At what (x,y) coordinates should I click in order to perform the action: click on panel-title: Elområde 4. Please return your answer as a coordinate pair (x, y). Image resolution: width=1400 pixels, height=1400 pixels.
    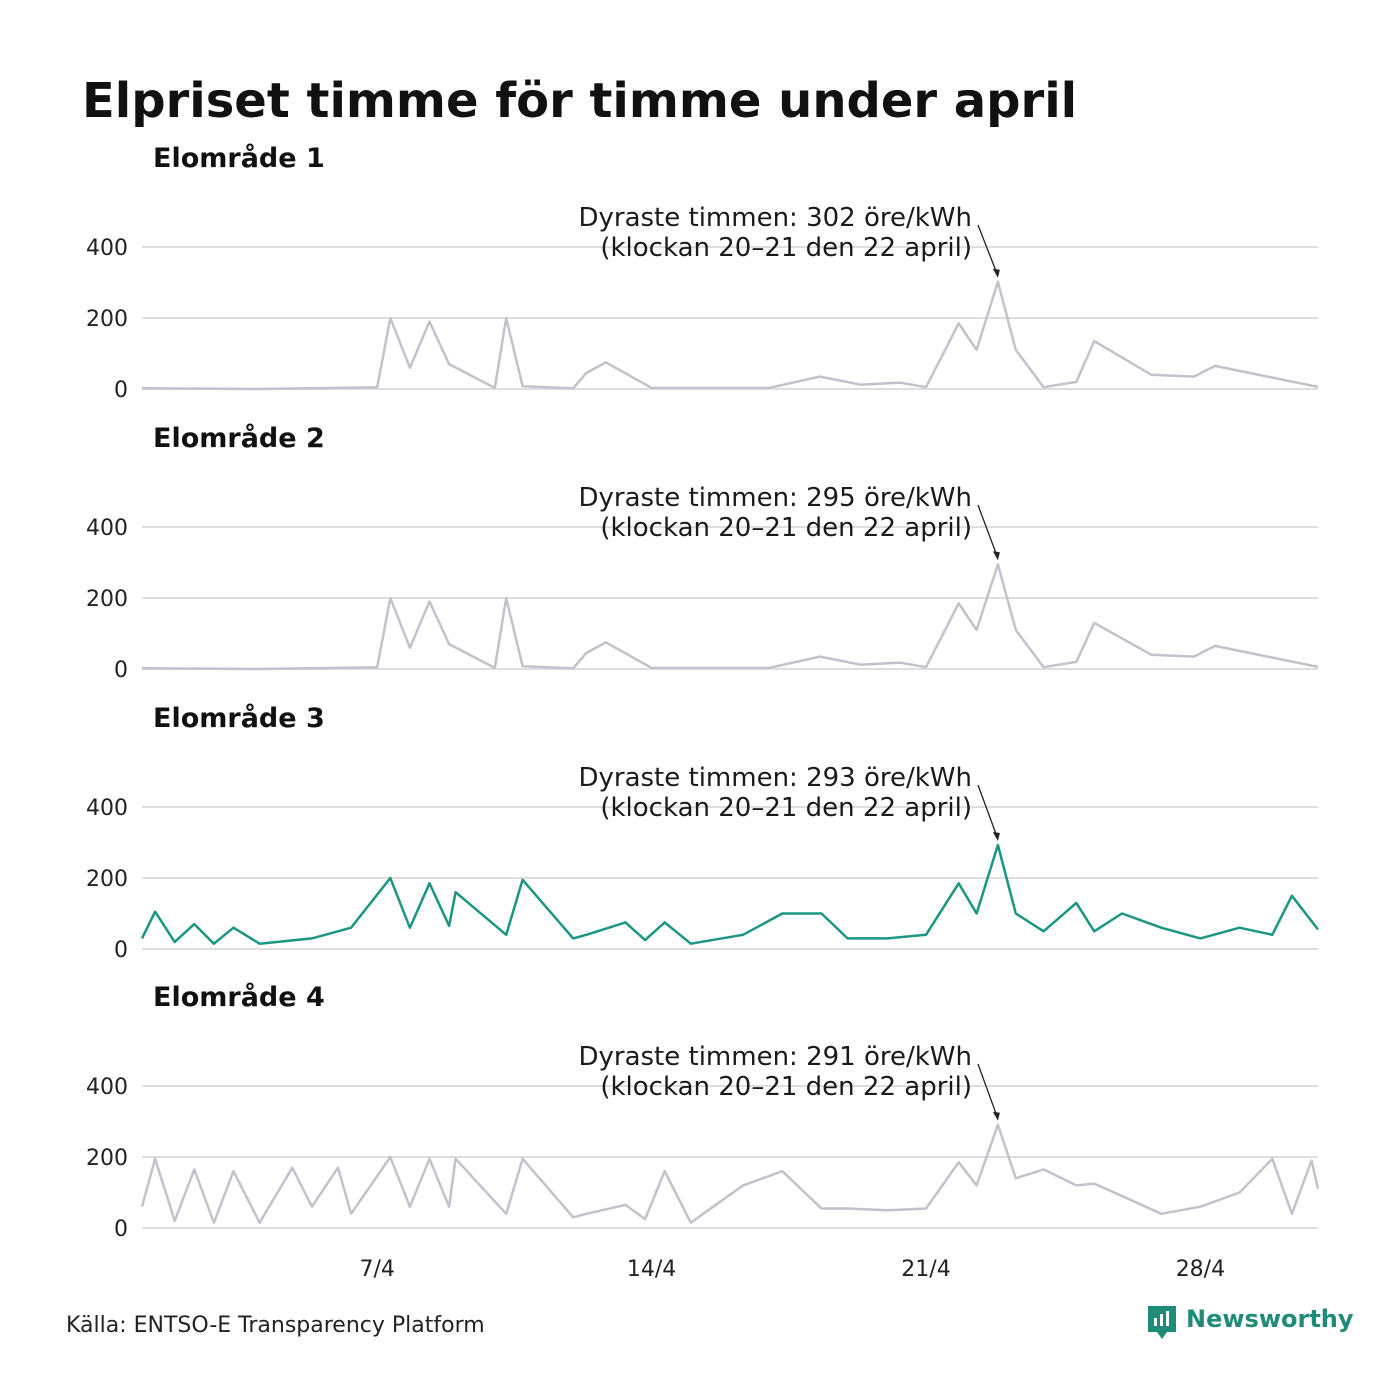
    Looking at the image, I should click on (239, 997).